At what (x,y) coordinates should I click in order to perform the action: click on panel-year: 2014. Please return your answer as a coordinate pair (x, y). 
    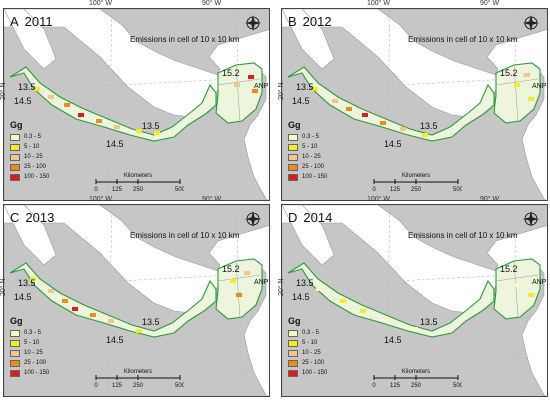
    Looking at the image, I should click on (318, 217).